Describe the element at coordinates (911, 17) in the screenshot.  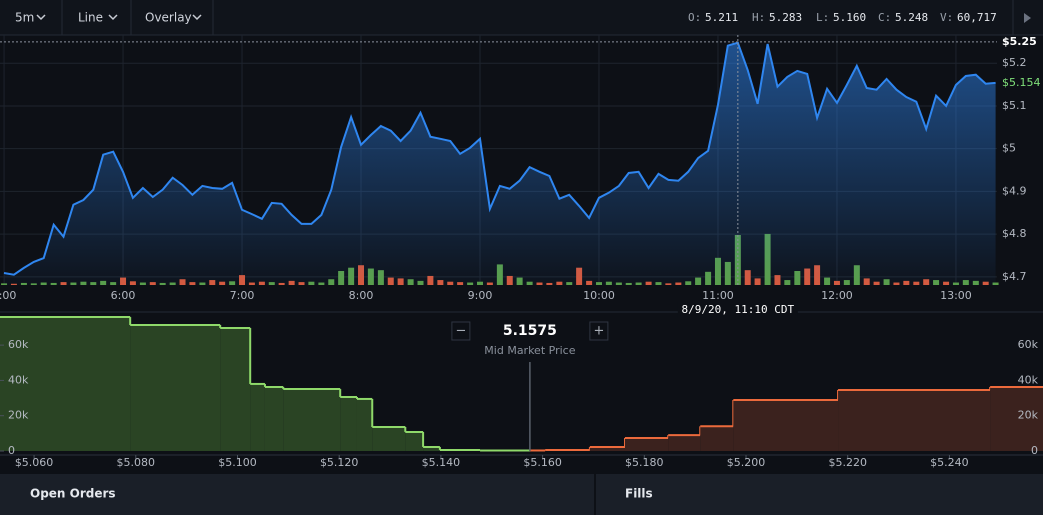
I see `ohlcv-value: 5.248` at that location.